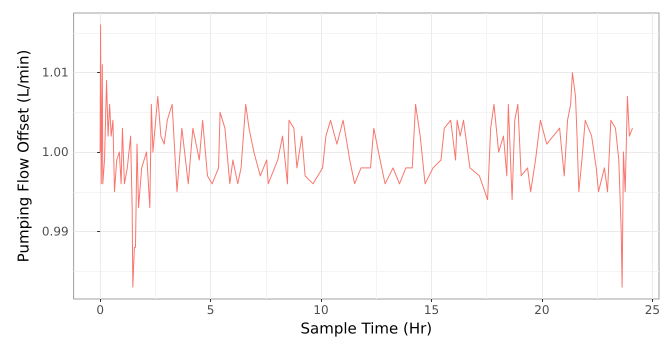  What do you see at coordinates (23, 156) in the screenshot?
I see `y-axis-title: Pumping Flow Offset (L/min)` at bounding box center [23, 156].